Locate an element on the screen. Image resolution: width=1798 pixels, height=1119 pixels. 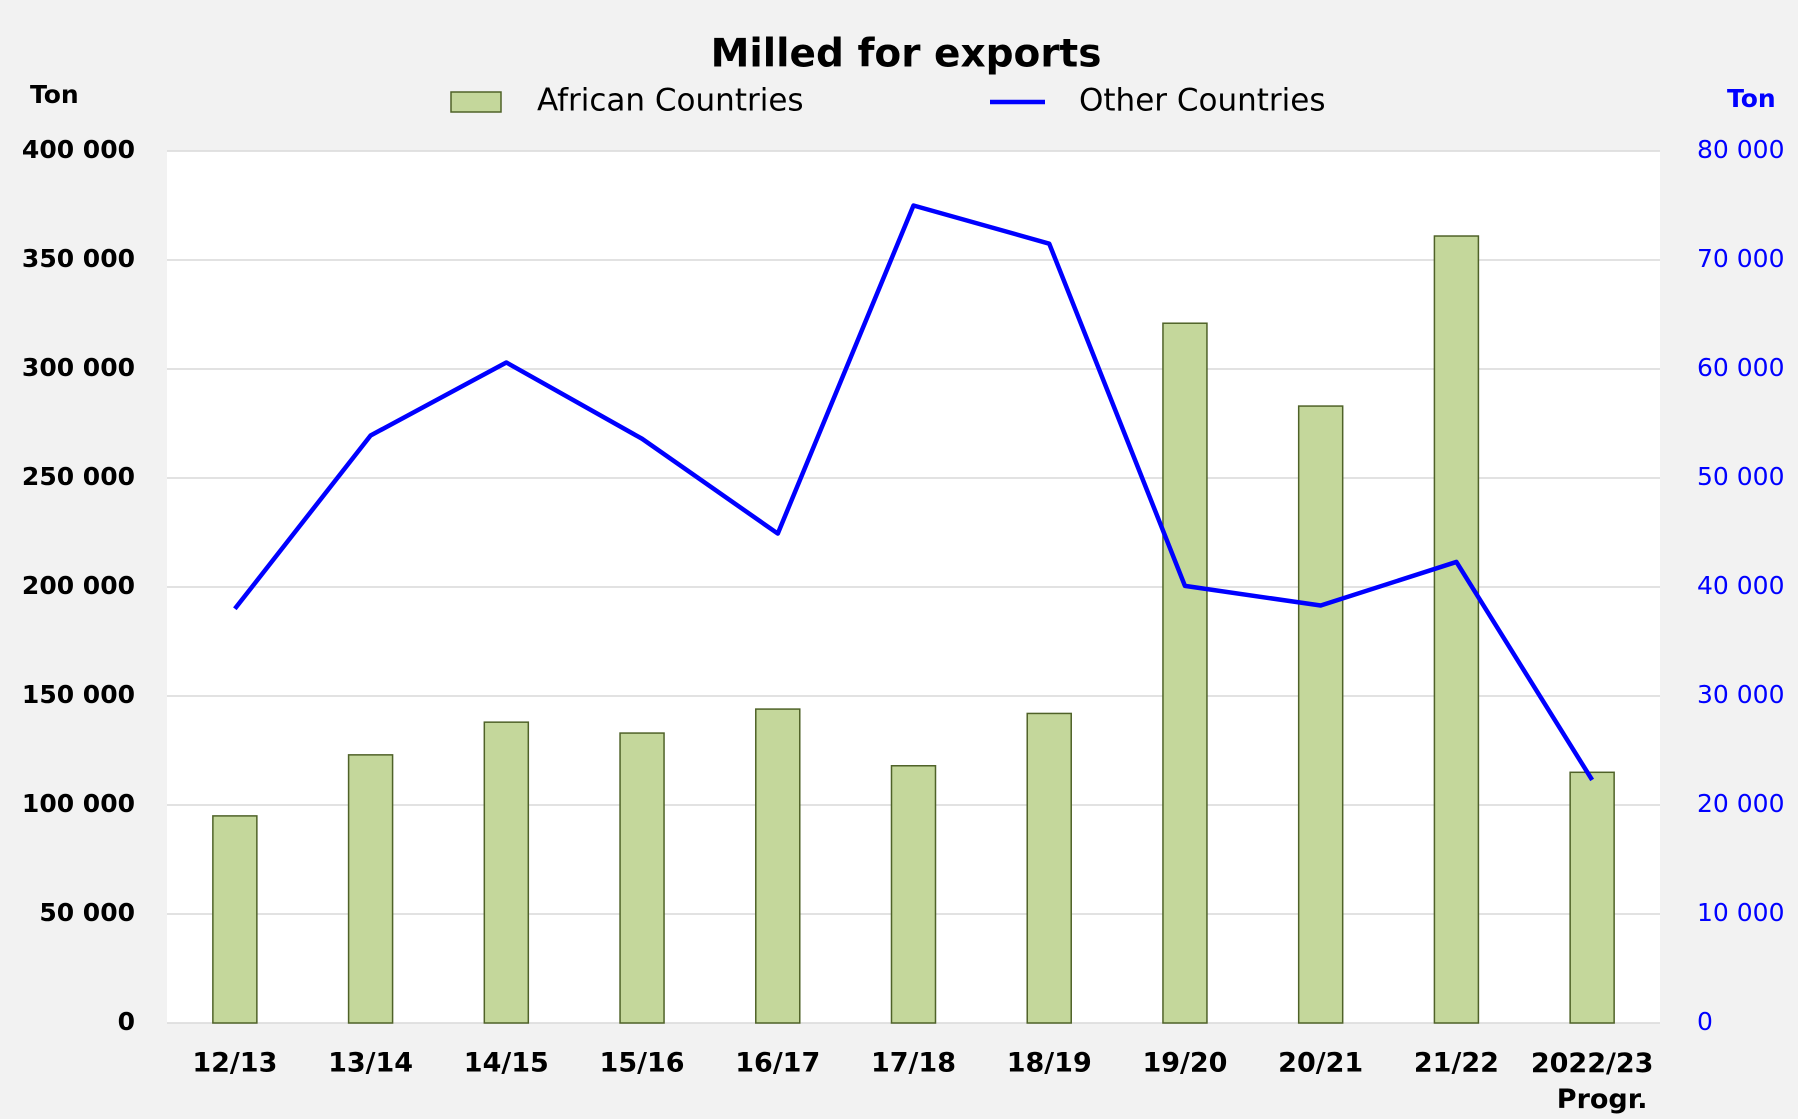
y-tick-label: 400 000 is located at coordinates (78, 149).